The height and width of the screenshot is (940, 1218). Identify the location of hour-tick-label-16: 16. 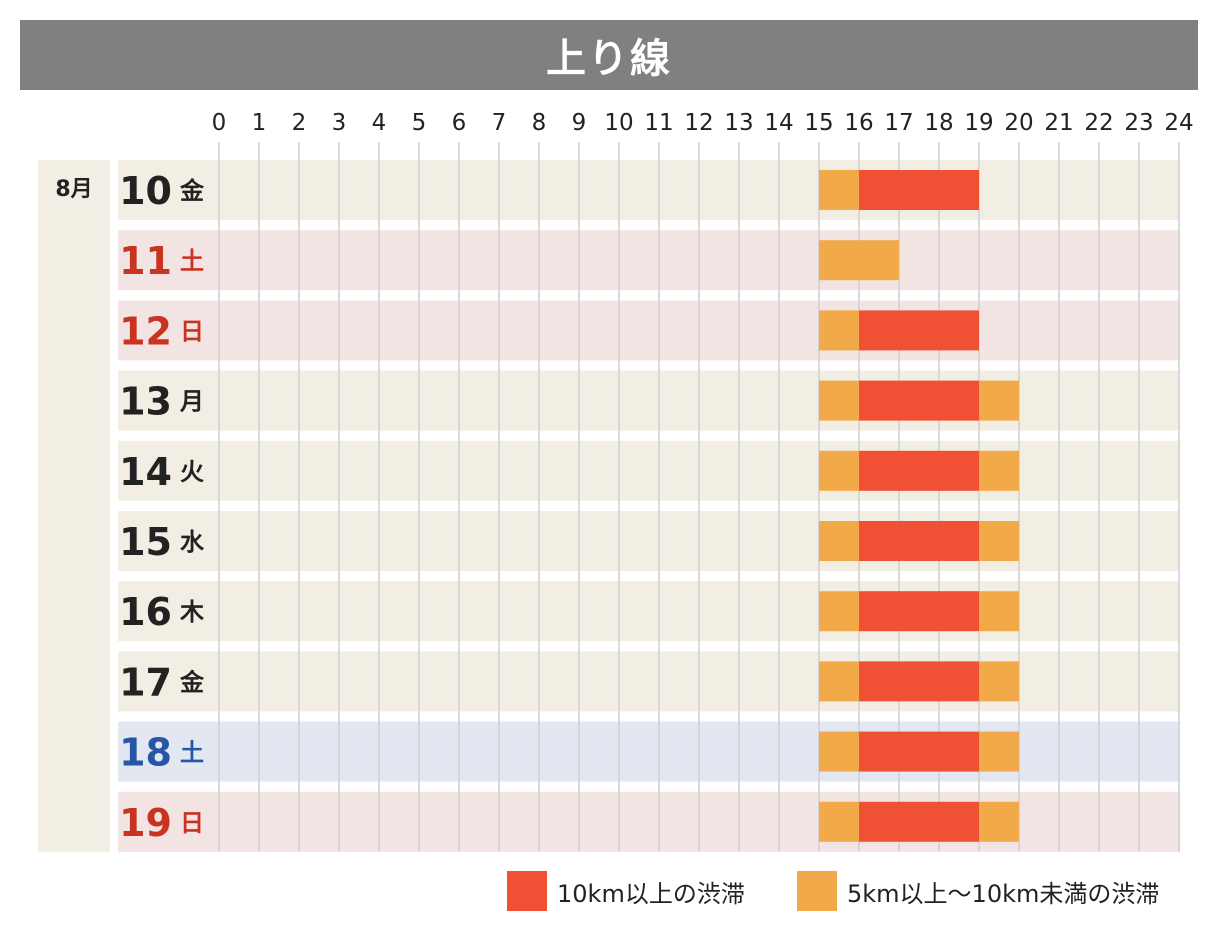
(858, 123).